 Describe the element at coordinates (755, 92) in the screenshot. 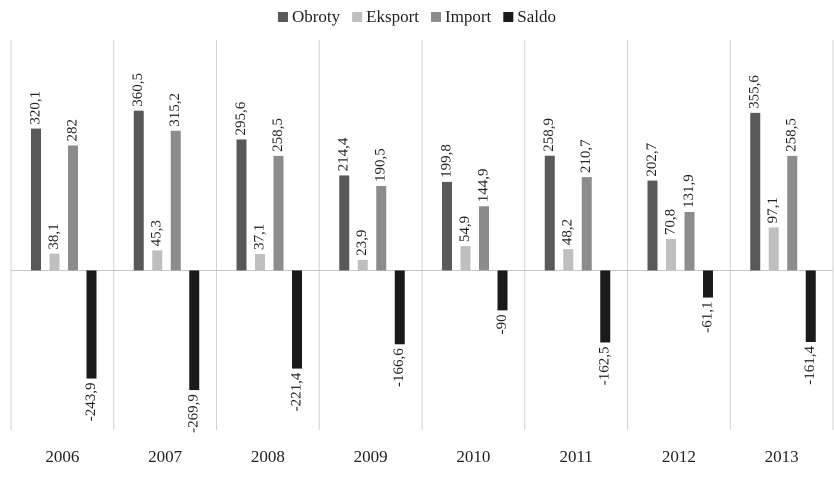

I see `data-label: 355,6` at that location.